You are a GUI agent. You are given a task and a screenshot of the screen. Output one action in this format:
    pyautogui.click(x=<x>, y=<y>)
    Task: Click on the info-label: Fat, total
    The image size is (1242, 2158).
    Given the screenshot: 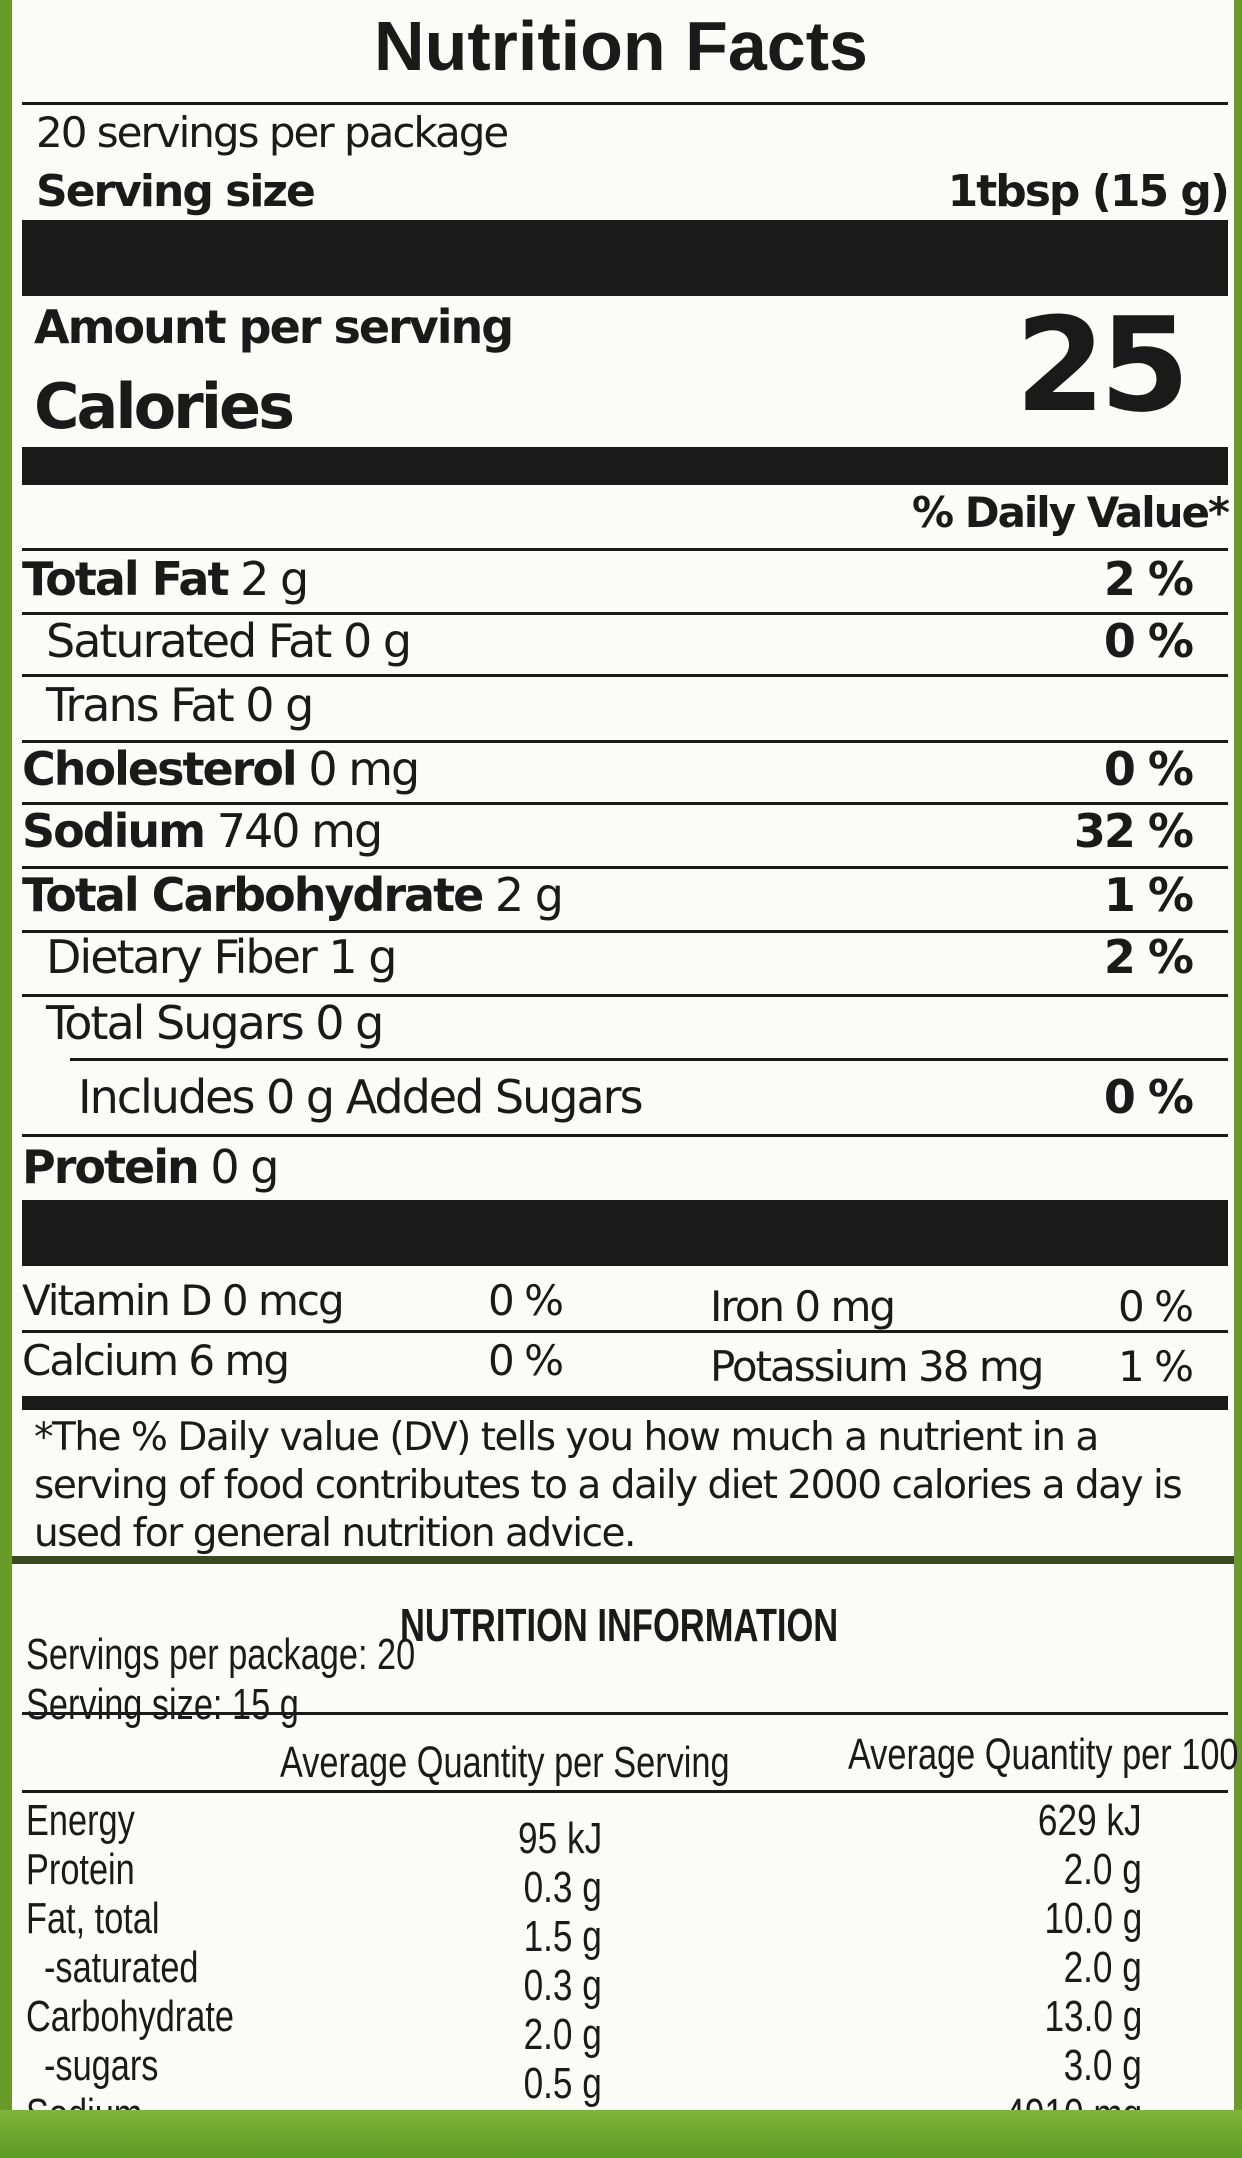 What is the action you would take?
    pyautogui.click(x=93, y=1918)
    